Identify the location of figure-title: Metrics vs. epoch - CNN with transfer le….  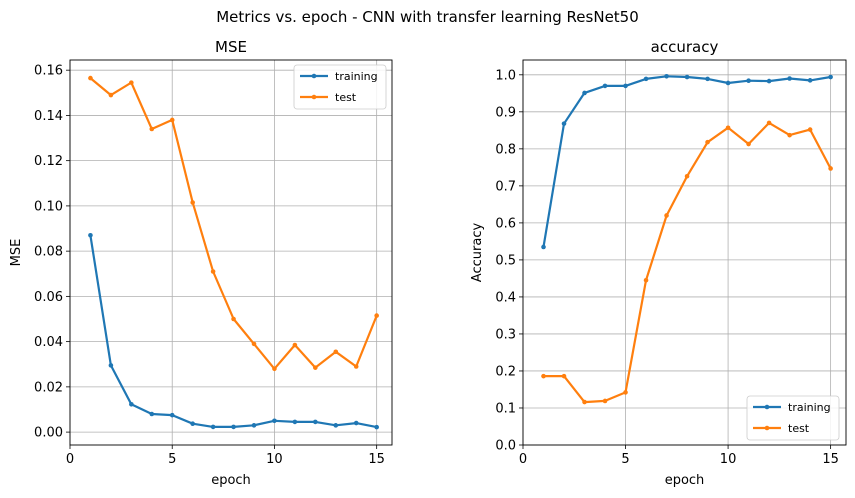
(427, 17).